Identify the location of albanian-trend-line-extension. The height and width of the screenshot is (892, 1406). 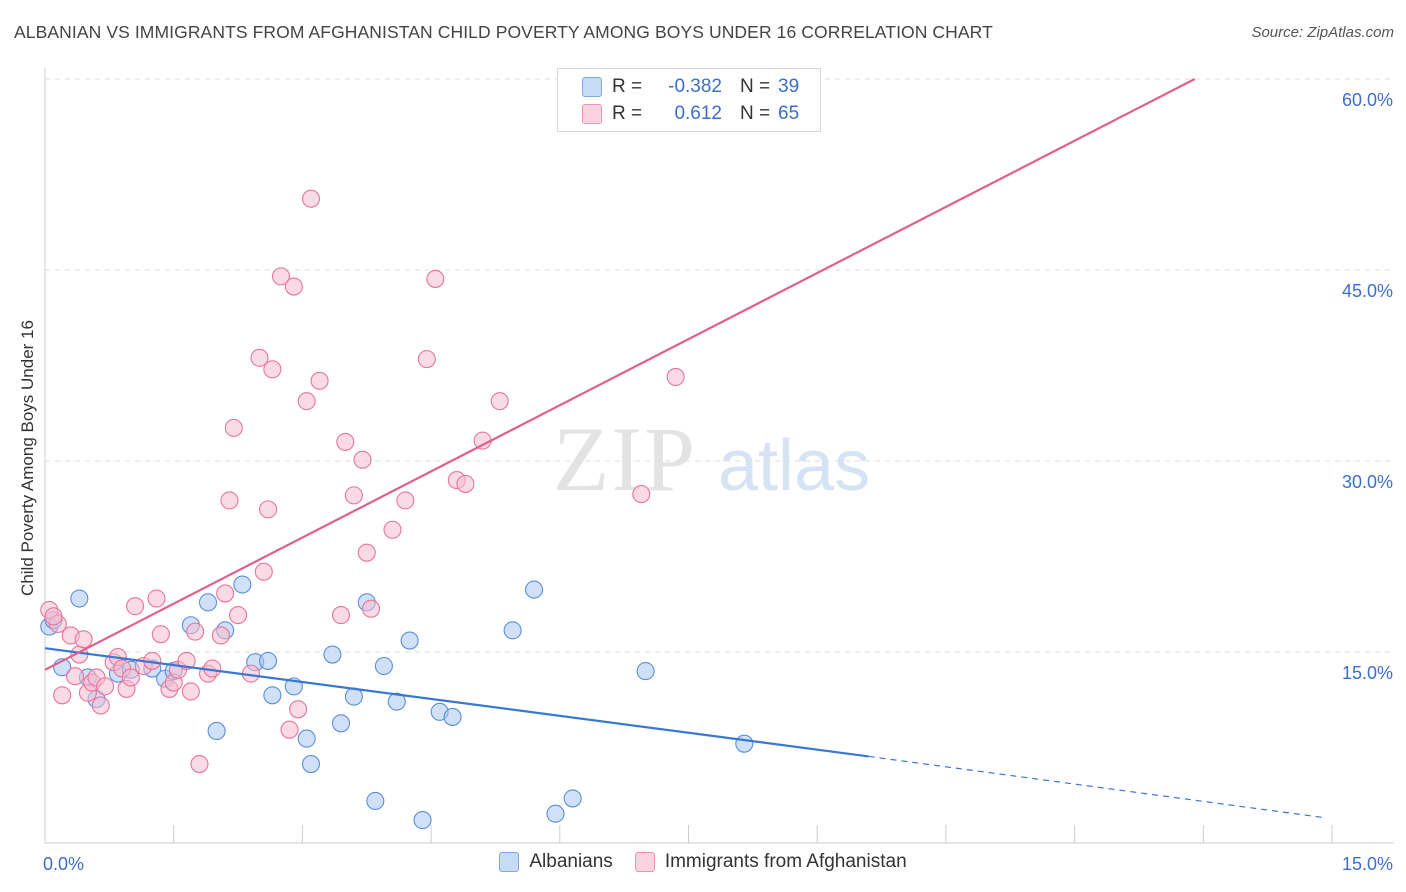
(1096, 787).